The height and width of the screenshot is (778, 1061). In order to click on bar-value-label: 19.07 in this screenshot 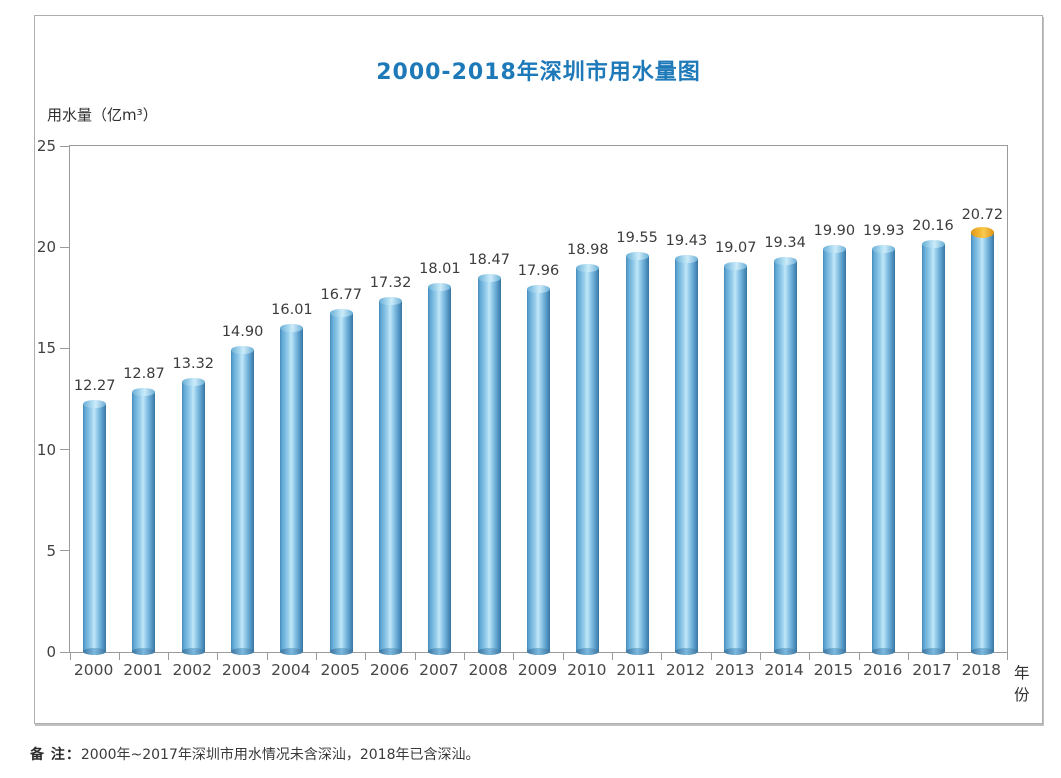, I will do `click(735, 248)`.